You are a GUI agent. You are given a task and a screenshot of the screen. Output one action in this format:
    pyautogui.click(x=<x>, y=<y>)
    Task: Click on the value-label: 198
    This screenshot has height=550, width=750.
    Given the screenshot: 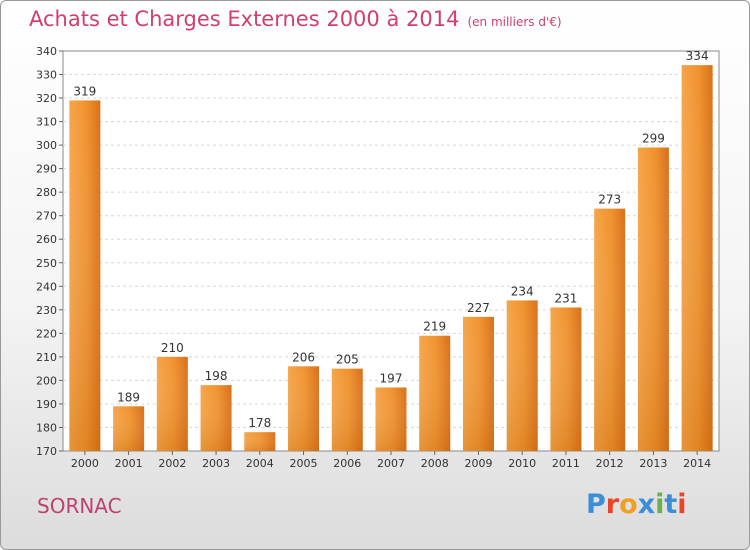 What is the action you would take?
    pyautogui.click(x=216, y=376)
    